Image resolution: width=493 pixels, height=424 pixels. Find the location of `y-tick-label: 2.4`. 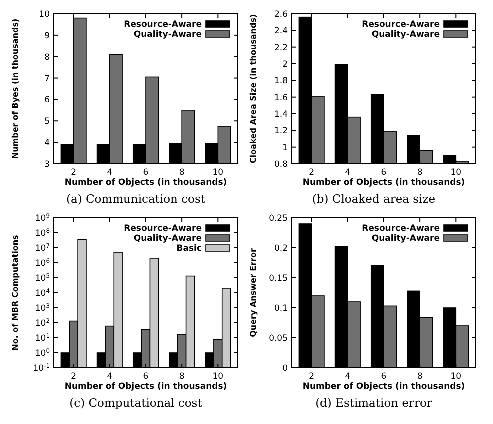

y-tick-label: 2.4 is located at coordinates (281, 31).